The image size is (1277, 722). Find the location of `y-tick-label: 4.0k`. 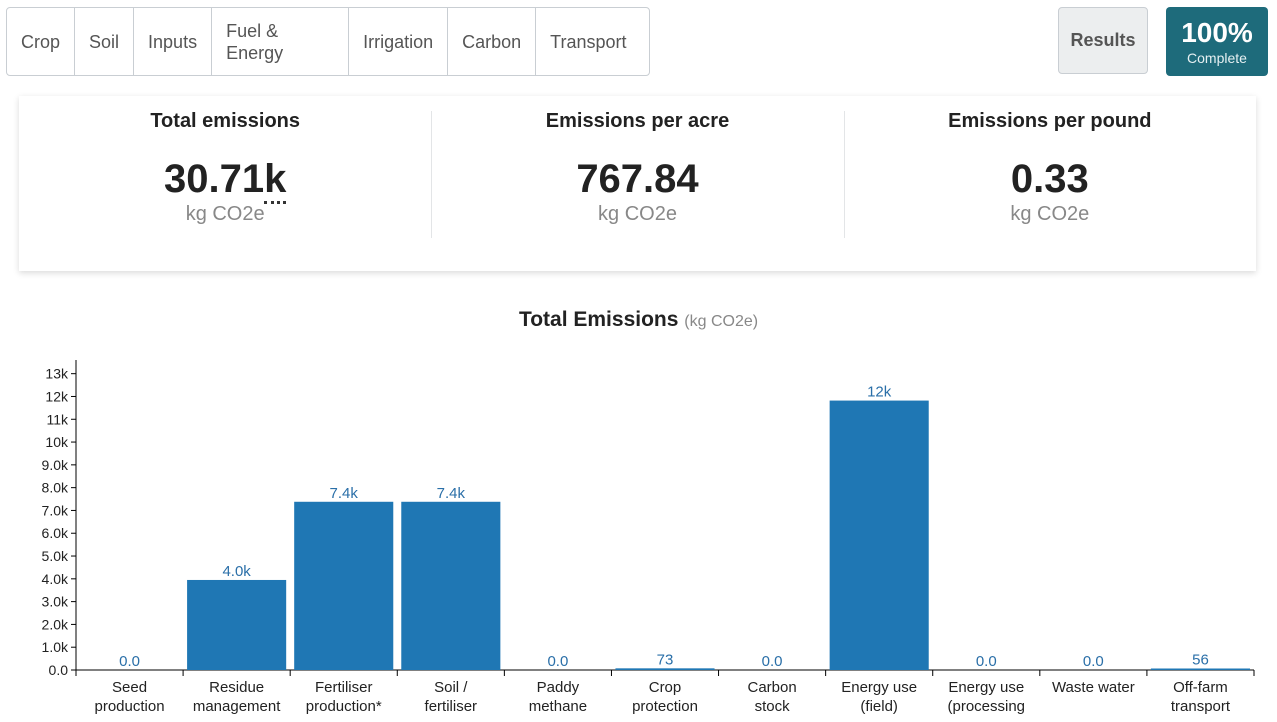

y-tick-label: 4.0k is located at coordinates (55, 579).